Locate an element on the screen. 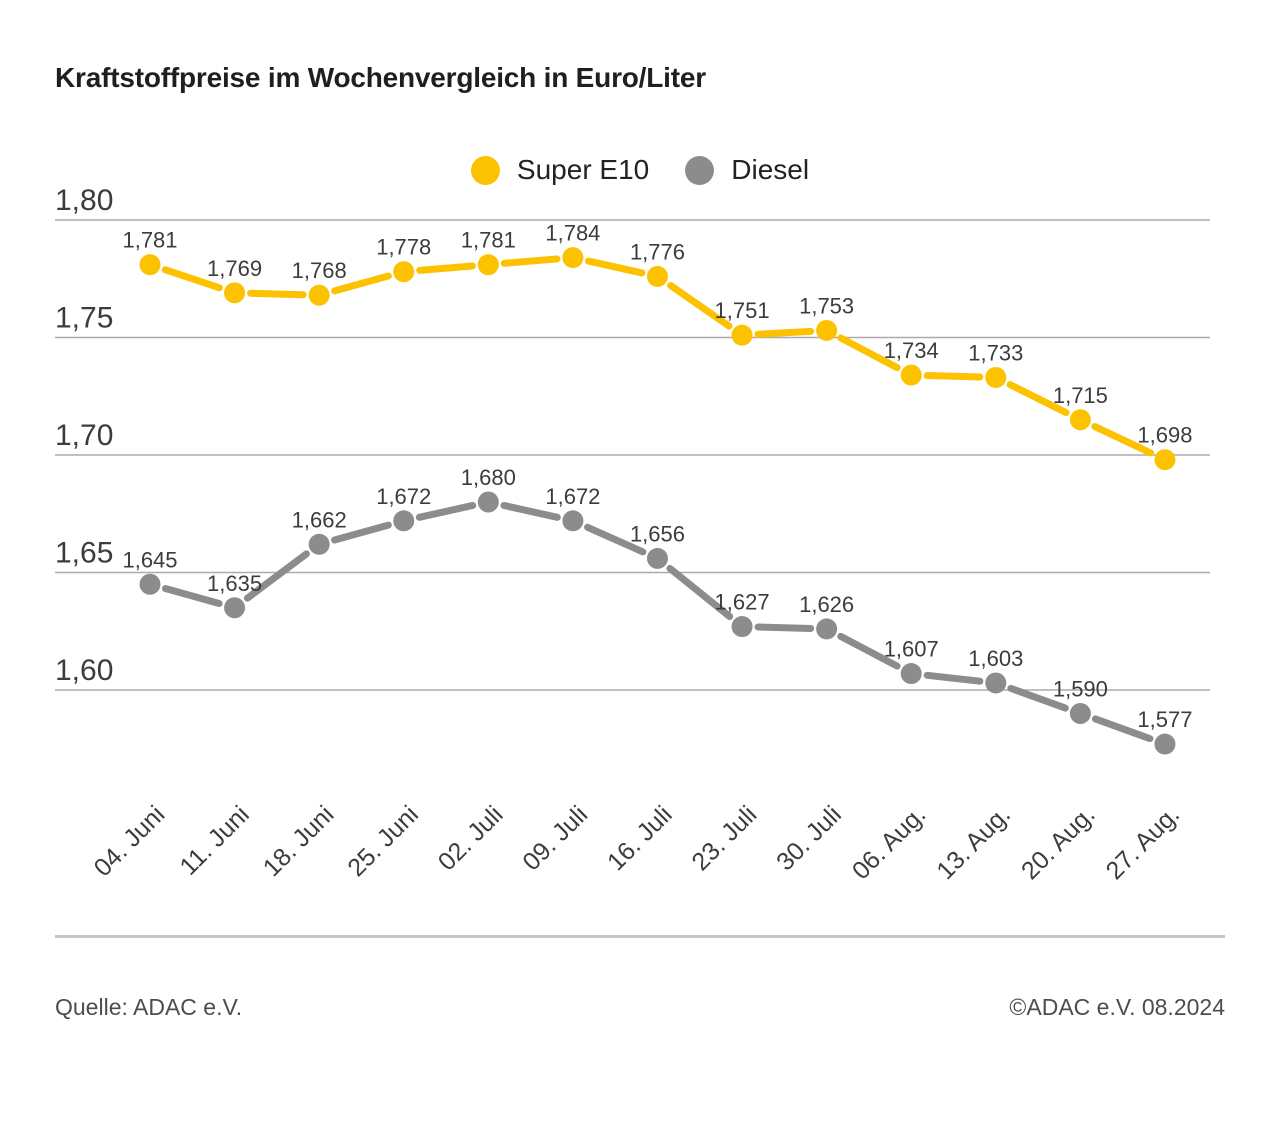 The height and width of the screenshot is (1122, 1280). legend-label-diesel: Diesel is located at coordinates (770, 169).